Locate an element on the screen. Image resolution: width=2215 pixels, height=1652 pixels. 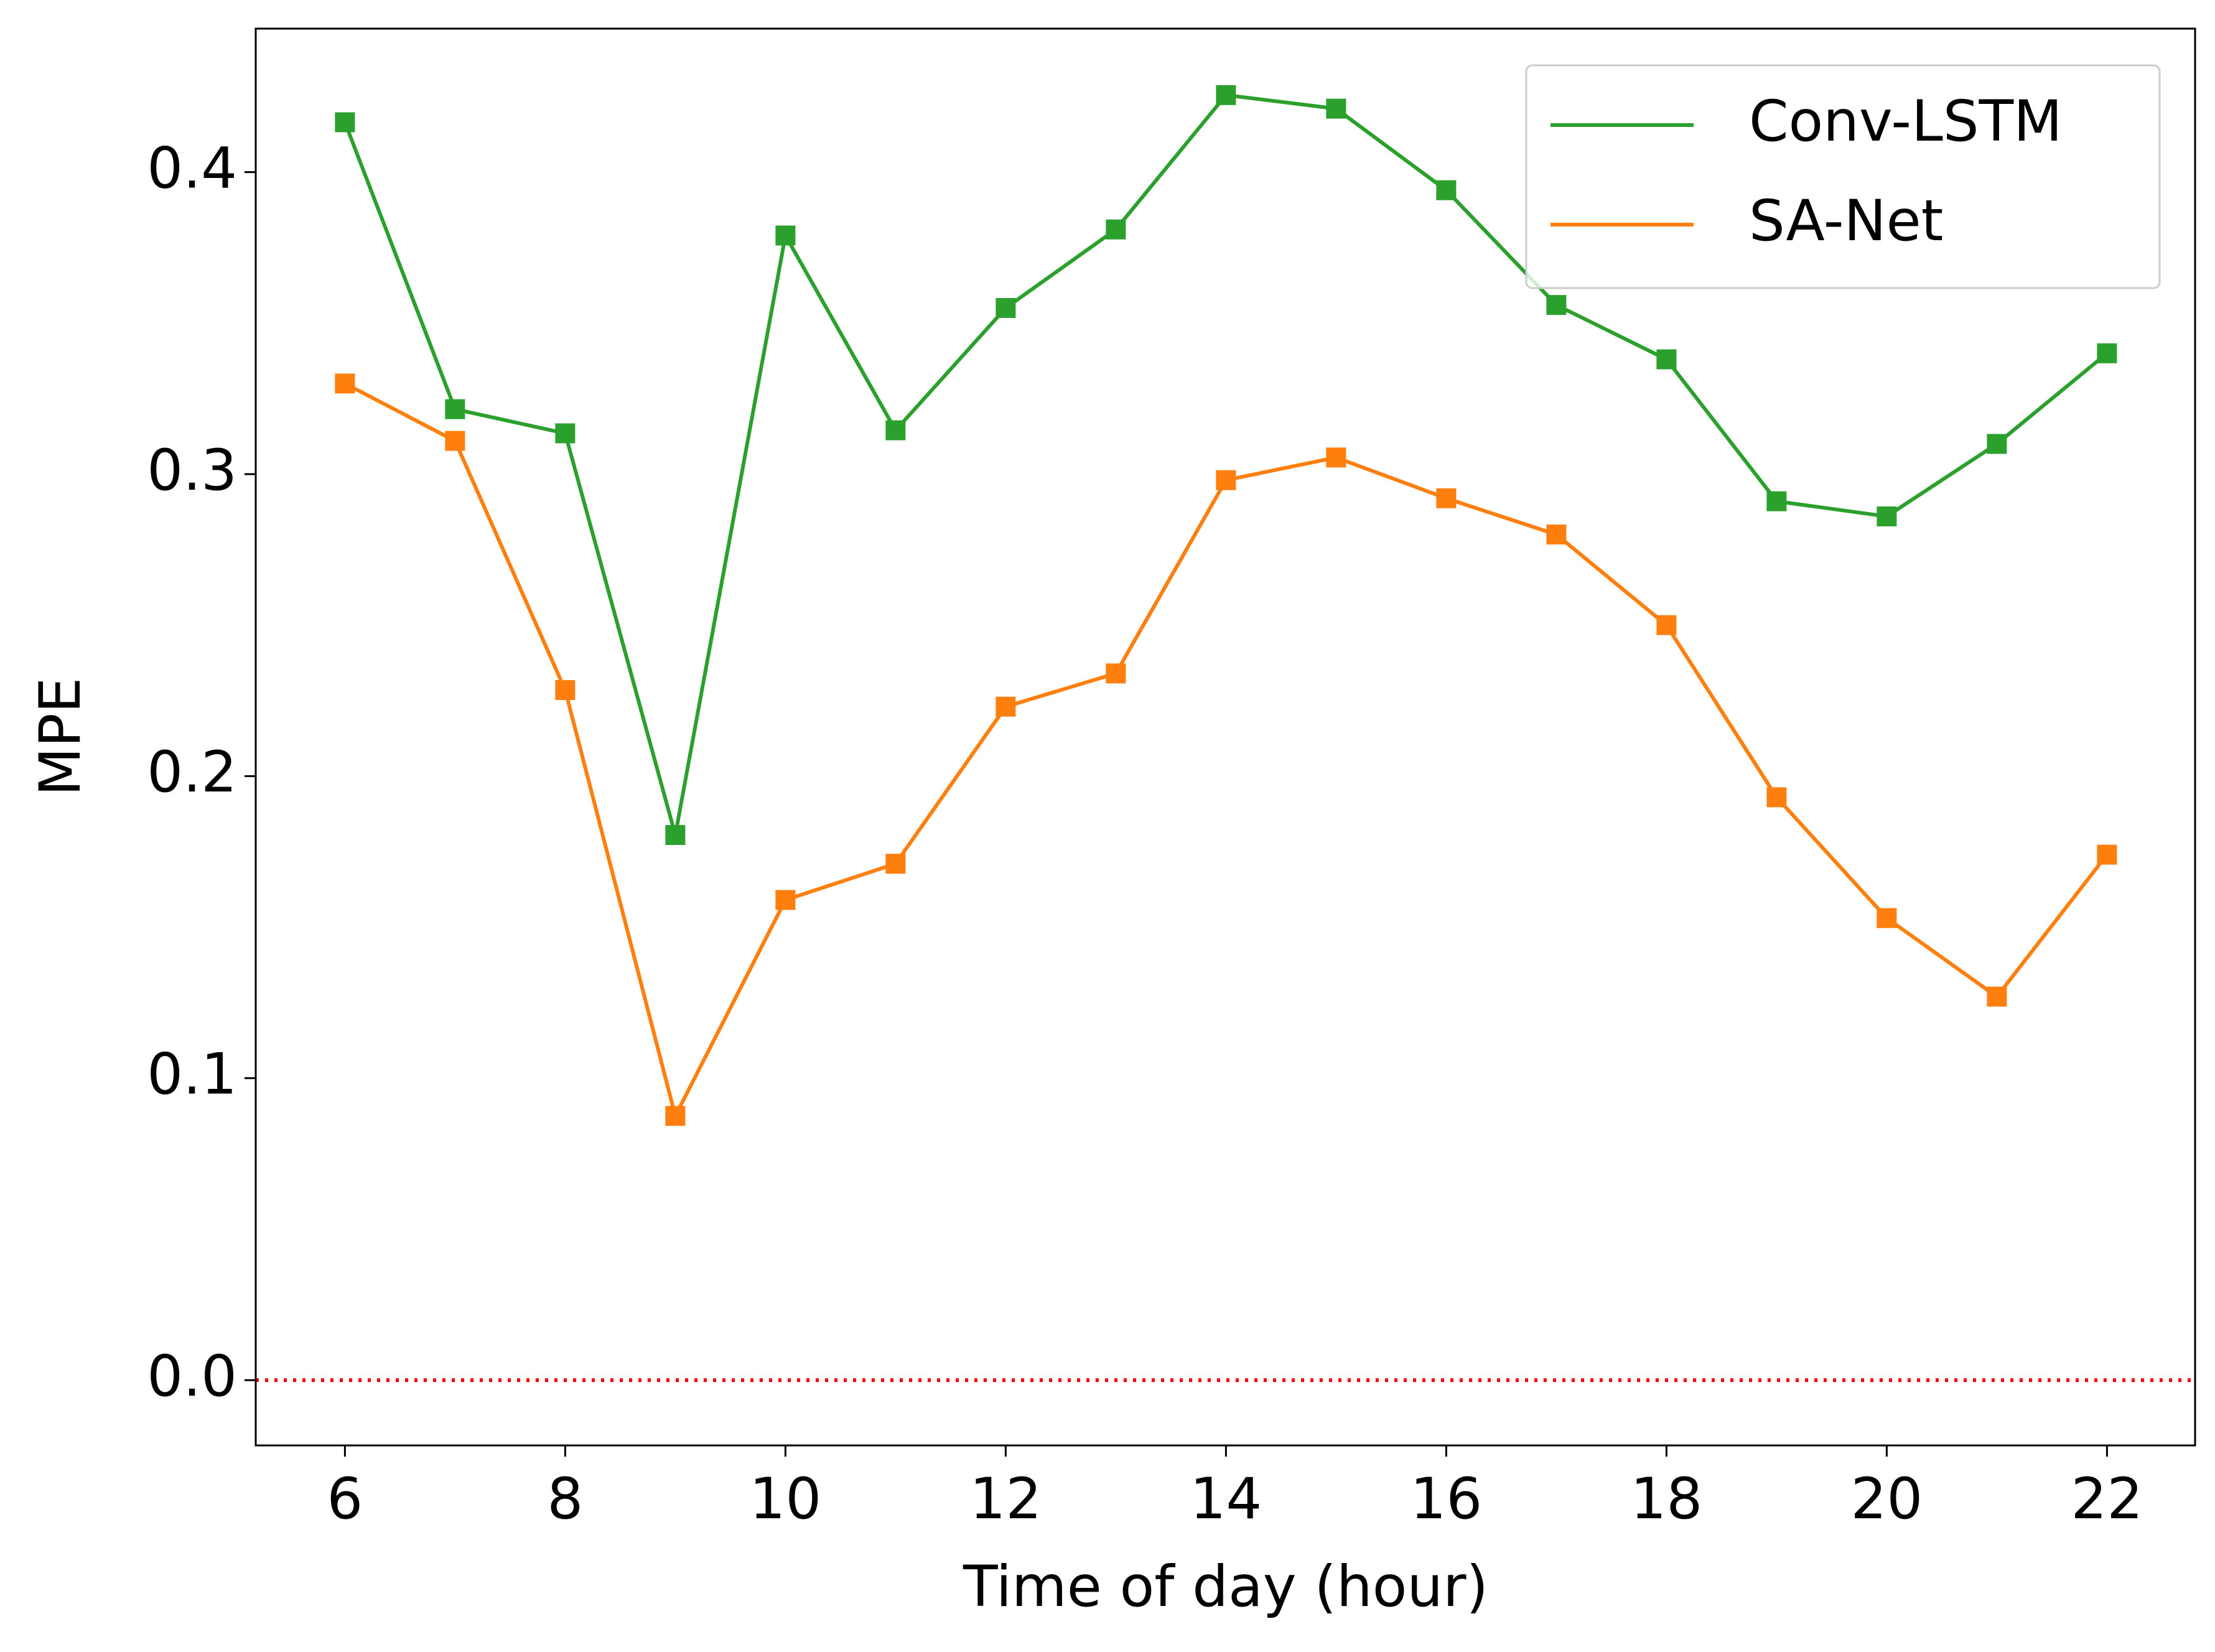
legend-label: Conv-LSTM is located at coordinates (1906, 121).